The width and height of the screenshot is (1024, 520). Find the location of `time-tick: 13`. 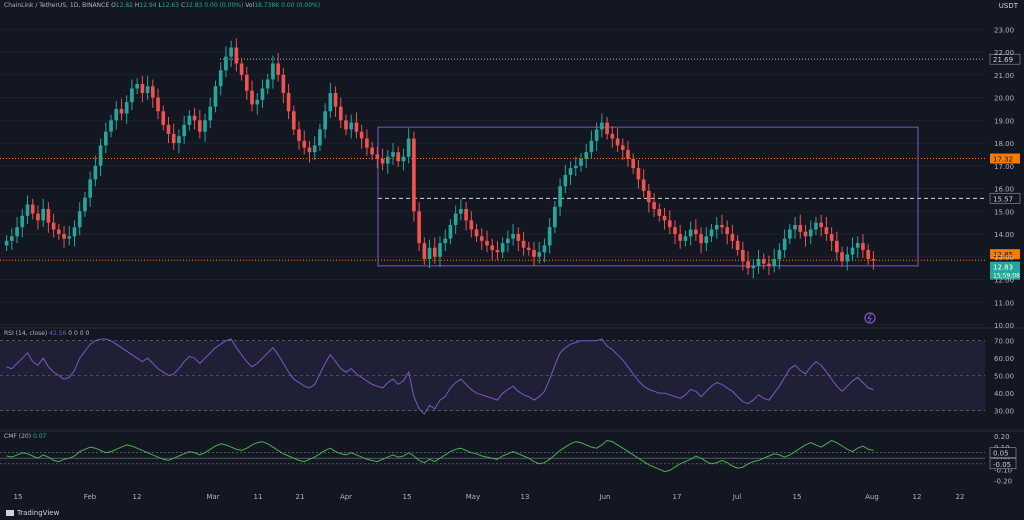

time-tick: 13 is located at coordinates (525, 497).